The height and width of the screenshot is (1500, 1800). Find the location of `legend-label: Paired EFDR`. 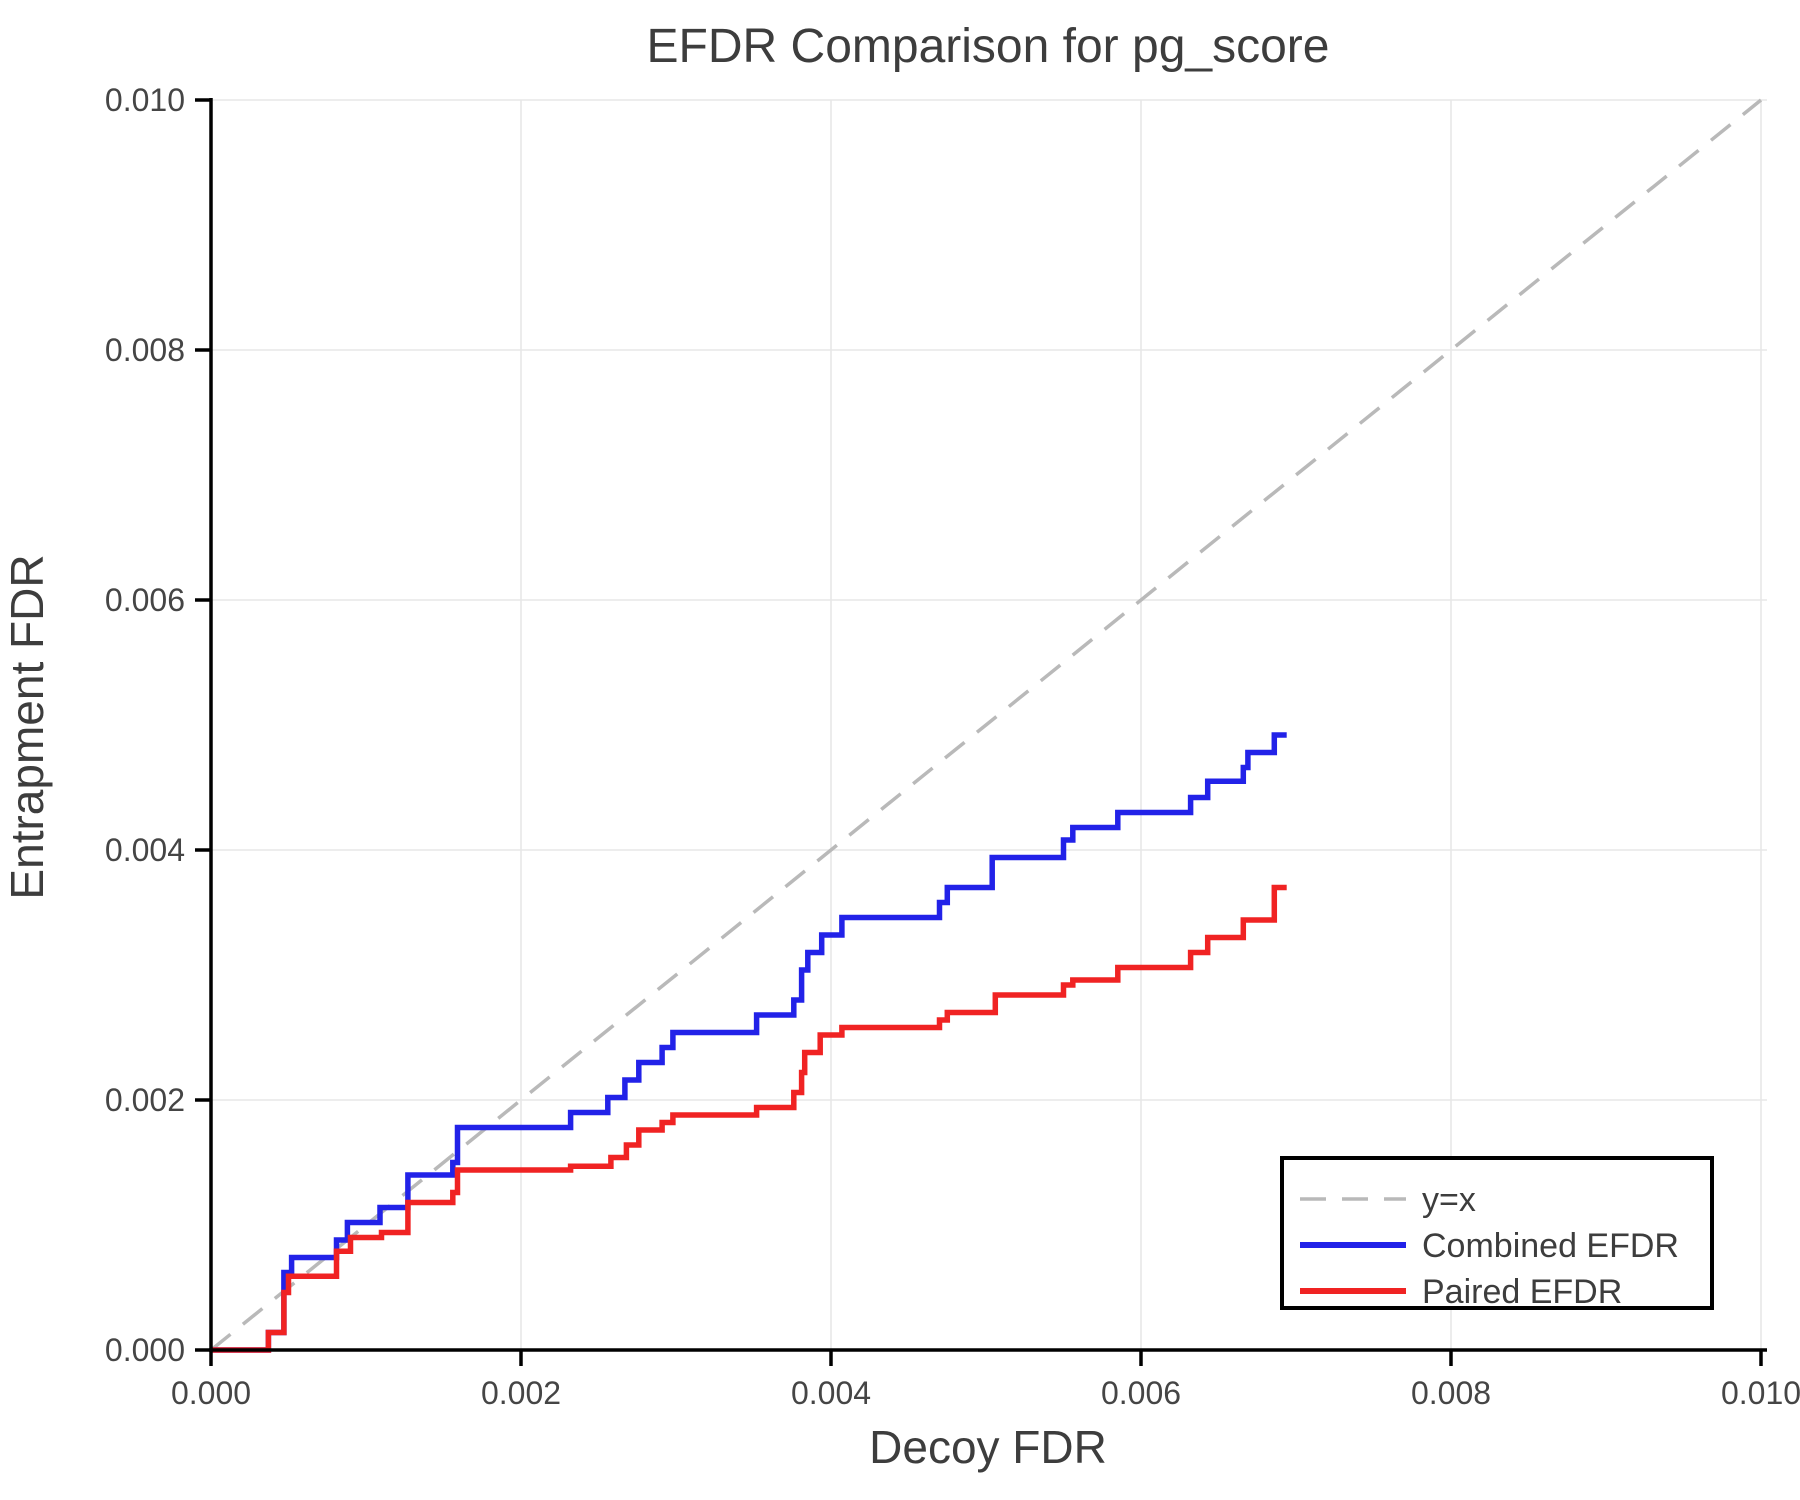

legend-label: Paired EFDR is located at coordinates (1522, 1292).